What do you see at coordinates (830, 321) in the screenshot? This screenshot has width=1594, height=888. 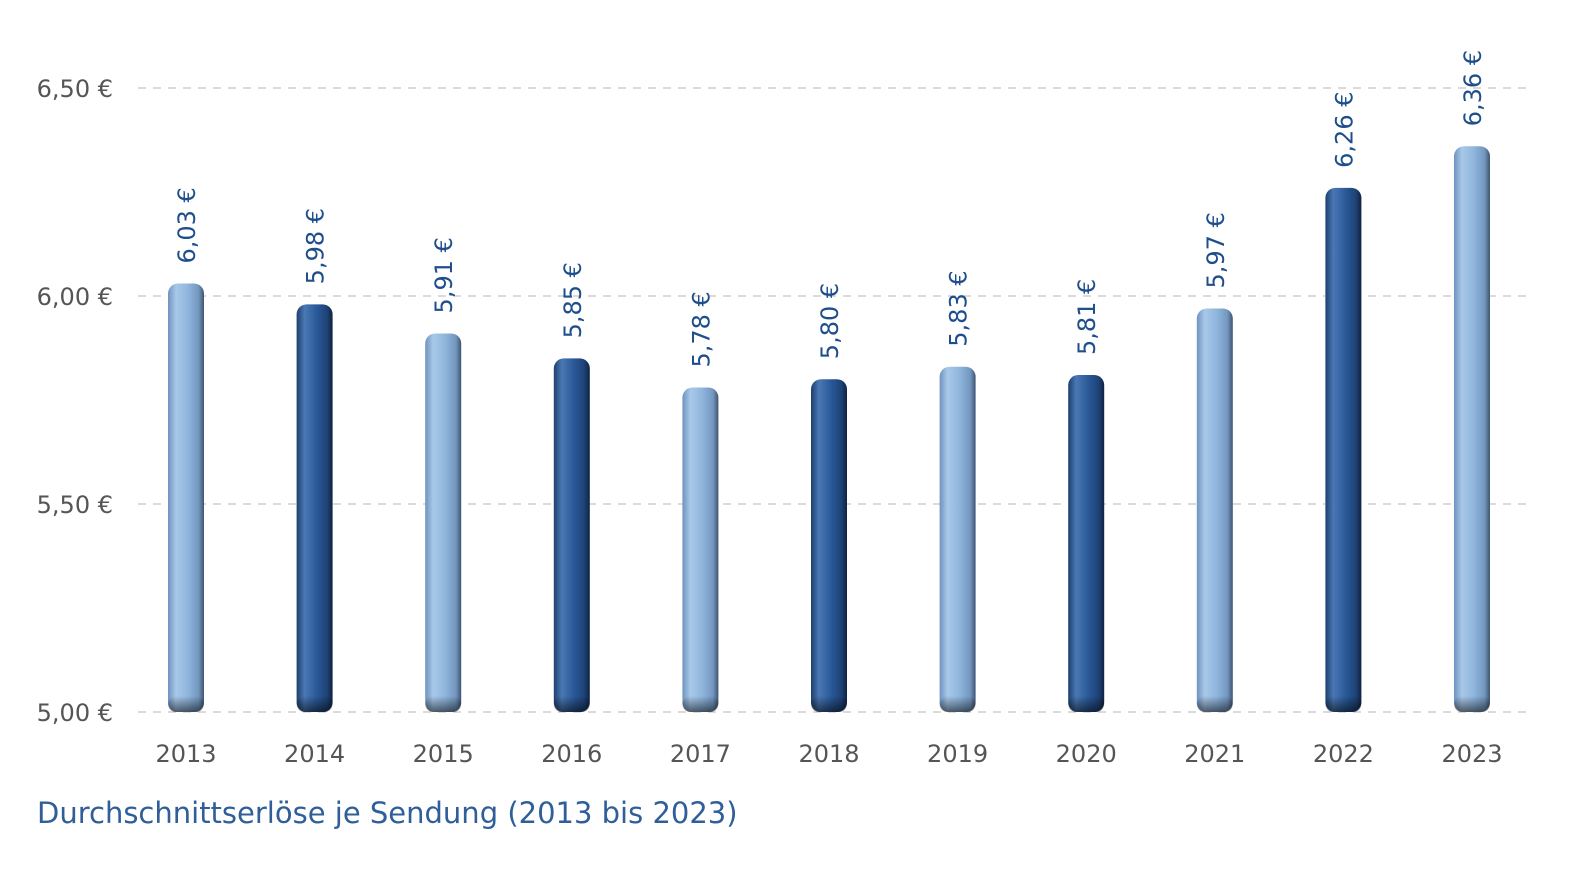 I see `data-label: 5,80 €` at bounding box center [830, 321].